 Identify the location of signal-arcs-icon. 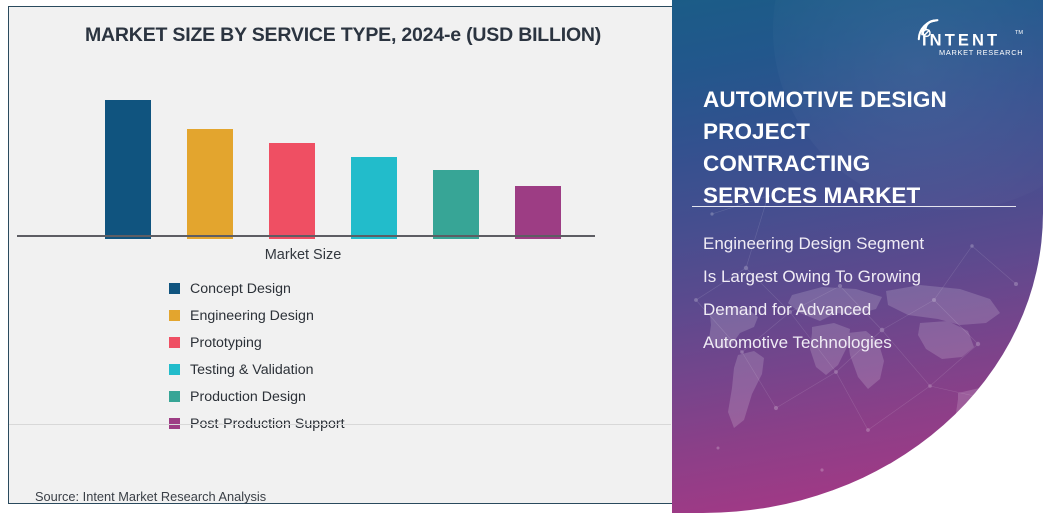
(928, 30).